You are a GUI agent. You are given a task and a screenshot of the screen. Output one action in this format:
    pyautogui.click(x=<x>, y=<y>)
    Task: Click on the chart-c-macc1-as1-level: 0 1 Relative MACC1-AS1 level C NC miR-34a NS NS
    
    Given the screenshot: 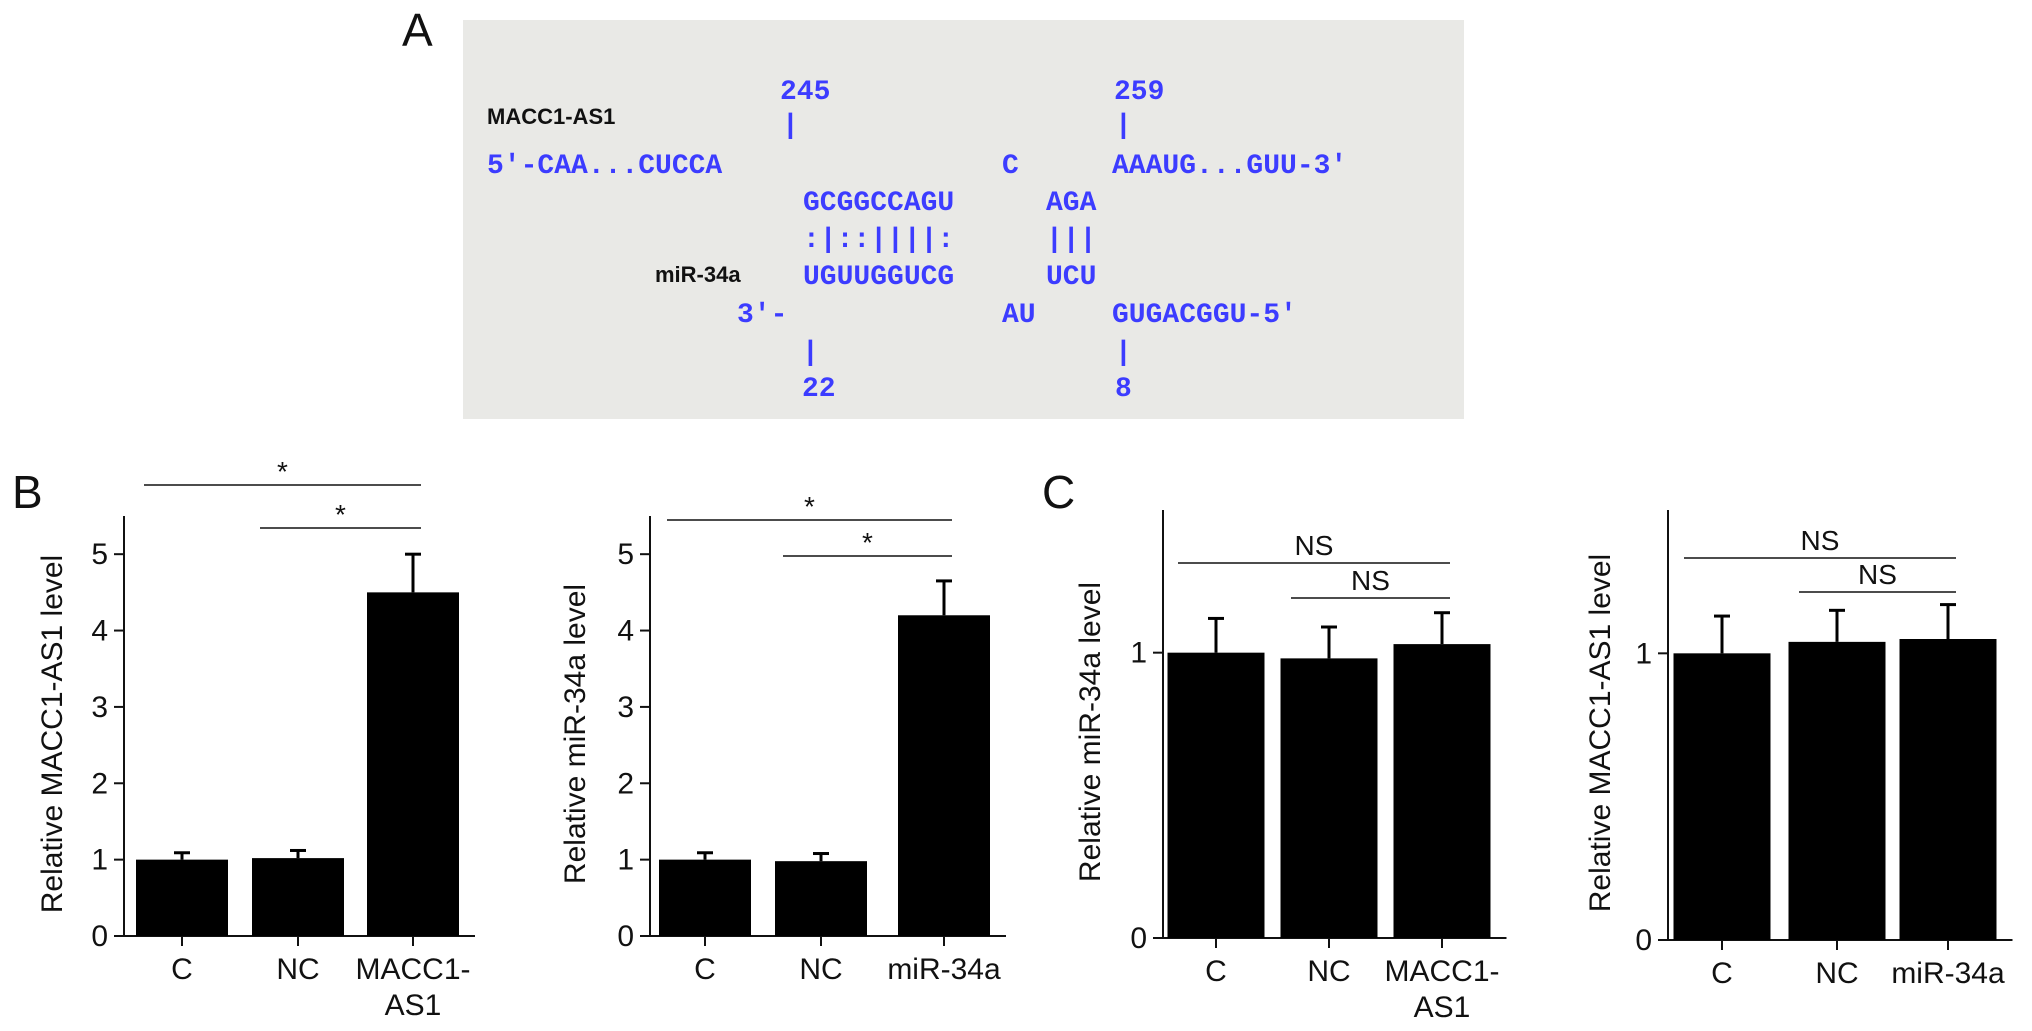 What is the action you would take?
    pyautogui.click(x=1798, y=750)
    